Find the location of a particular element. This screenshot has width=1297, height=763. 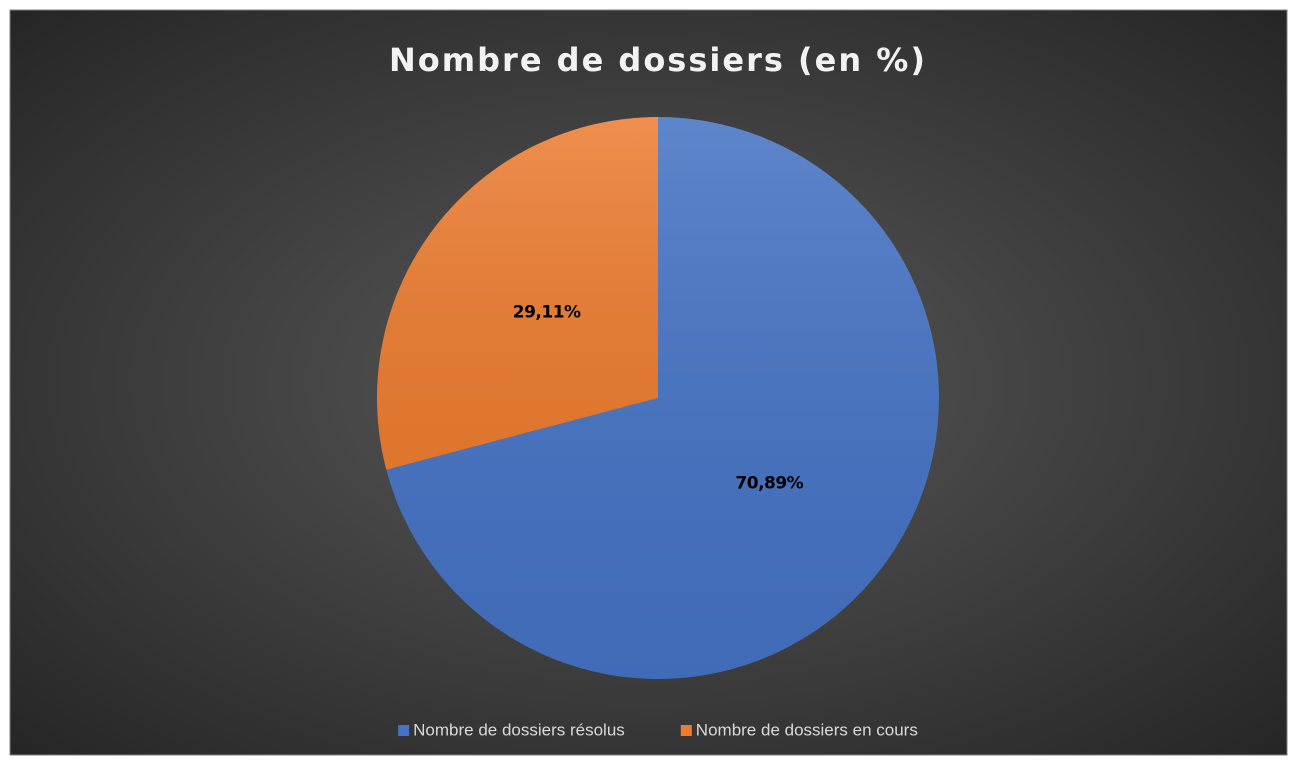

data-label: 29,11% is located at coordinates (547, 312).